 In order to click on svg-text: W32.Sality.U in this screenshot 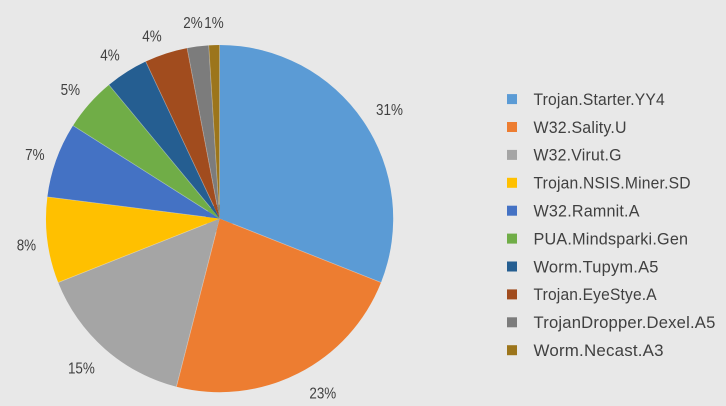, I will do `click(580, 128)`.